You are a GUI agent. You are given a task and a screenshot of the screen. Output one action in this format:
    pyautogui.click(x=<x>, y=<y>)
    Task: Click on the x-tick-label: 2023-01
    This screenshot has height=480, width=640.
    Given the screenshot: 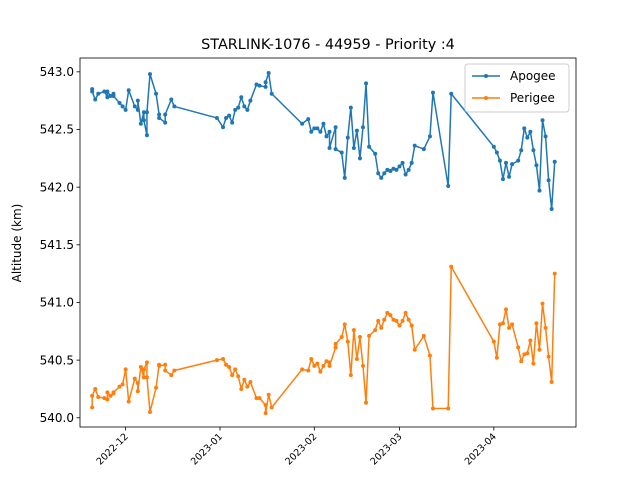 What is the action you would take?
    pyautogui.click(x=207, y=449)
    